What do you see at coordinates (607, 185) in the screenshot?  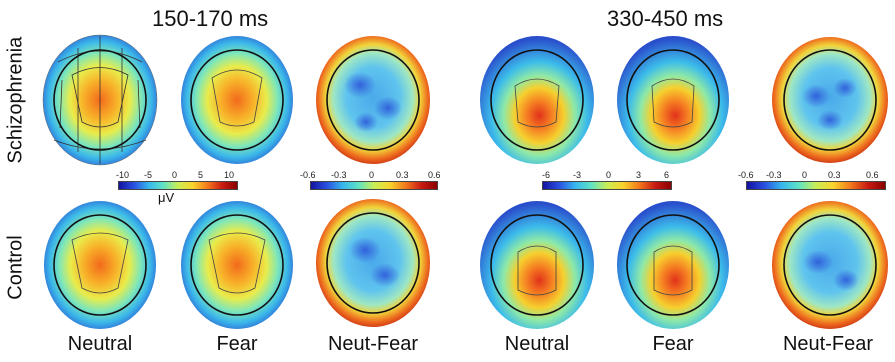 I see `colorbar-3-gradient` at bounding box center [607, 185].